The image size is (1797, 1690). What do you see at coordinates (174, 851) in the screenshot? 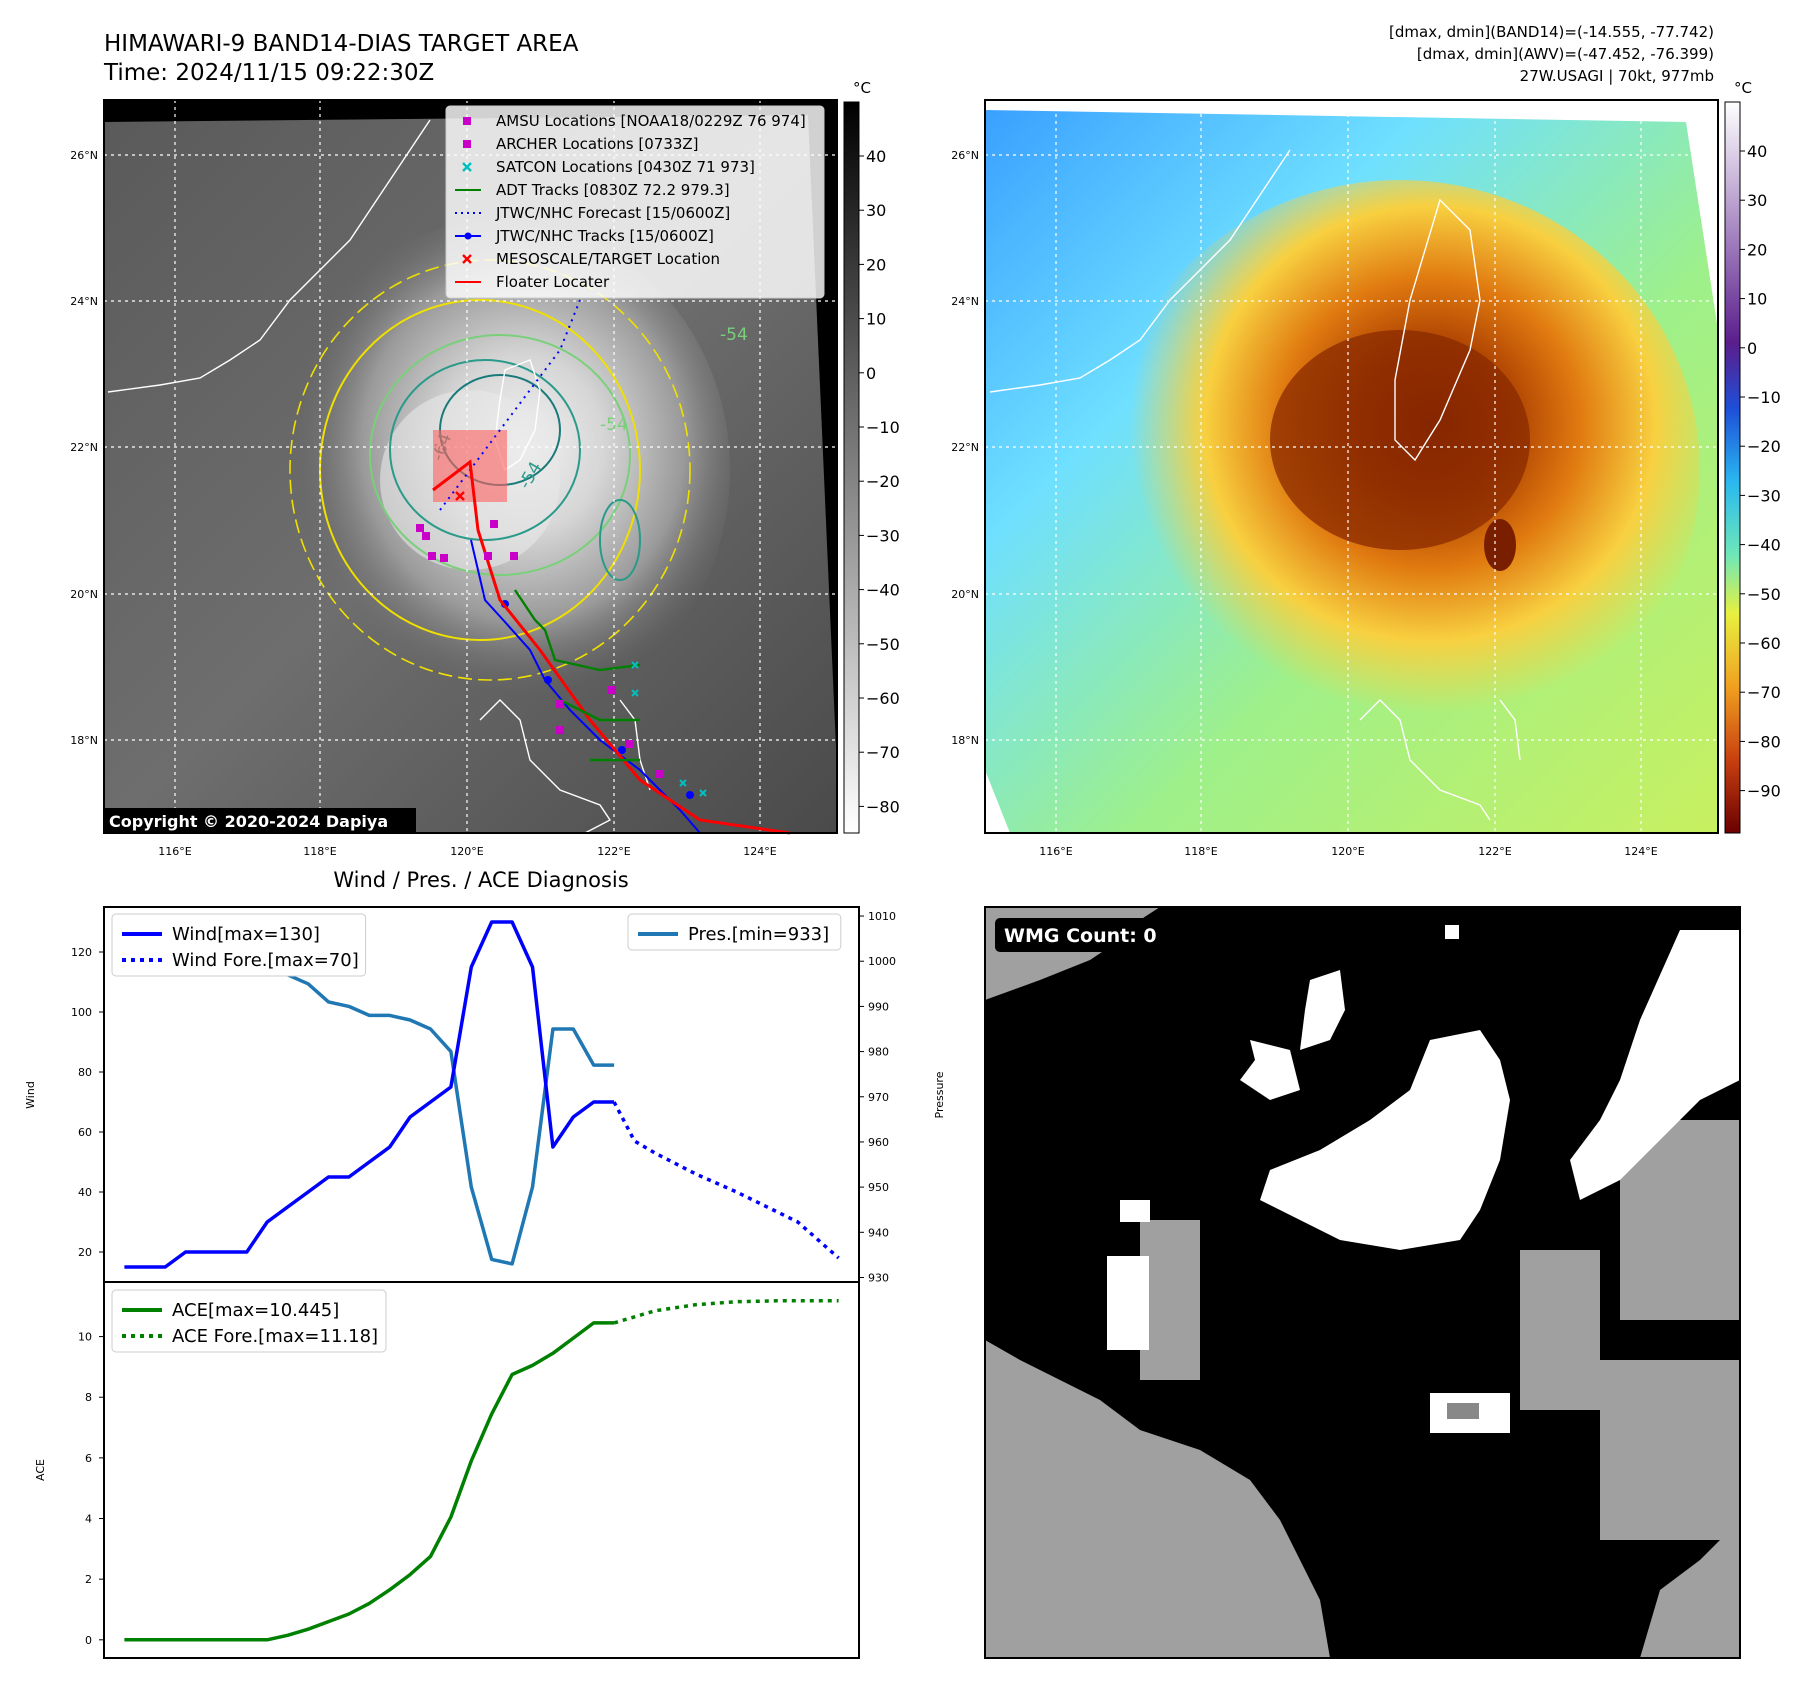
I see `lon-label: 116°E` at bounding box center [174, 851].